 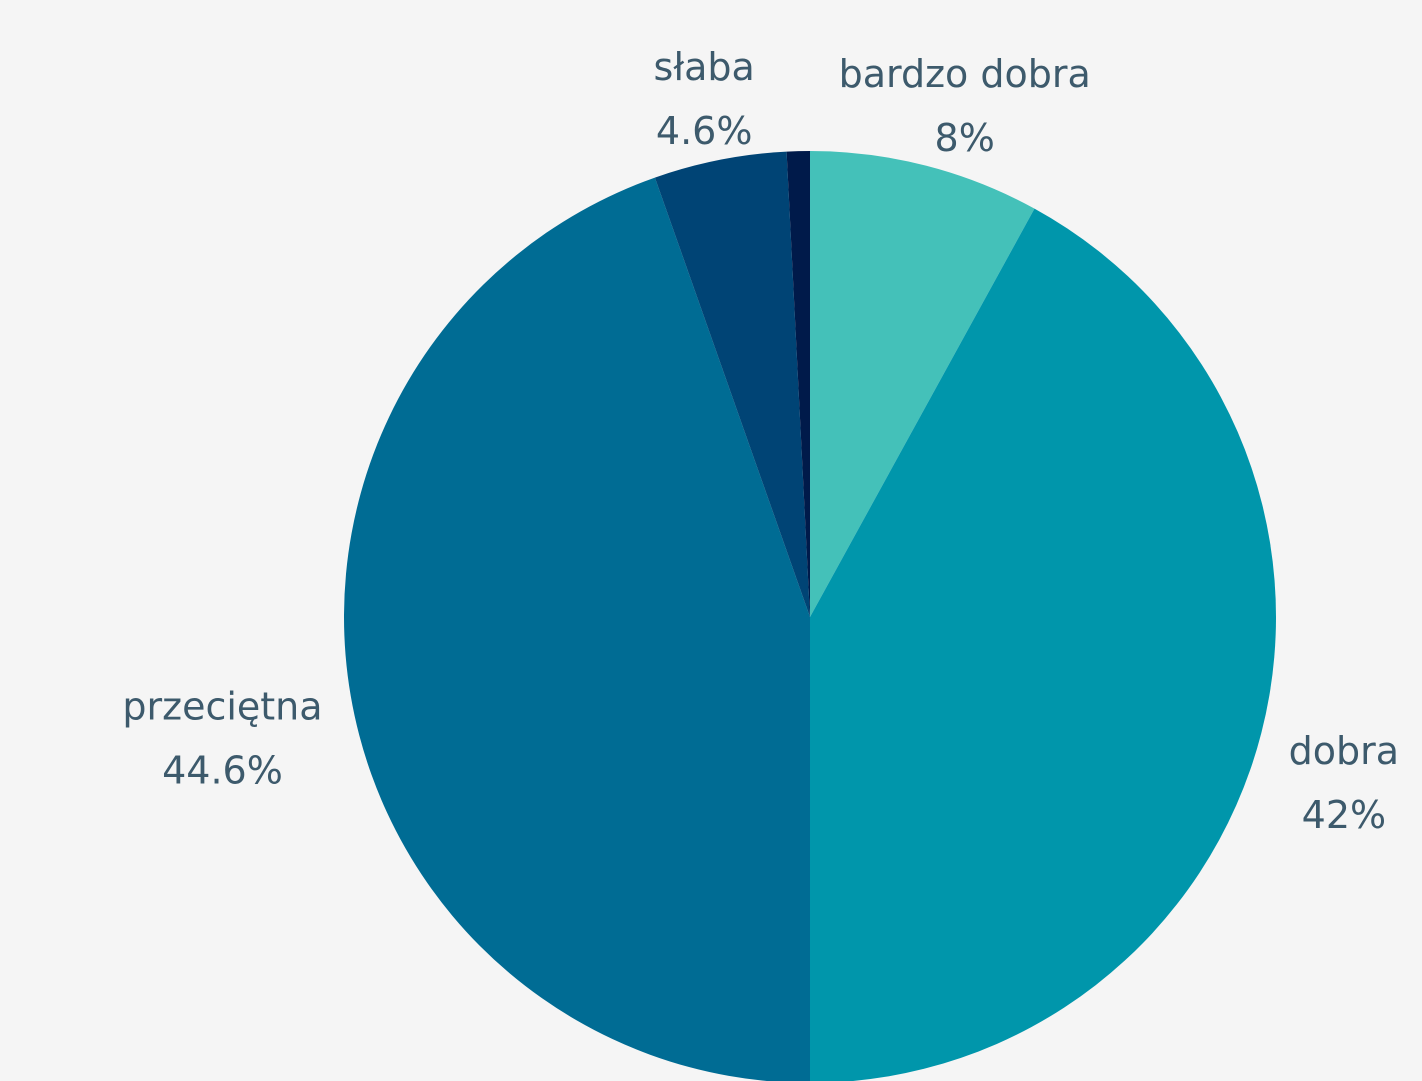 I want to click on slice-value: 44.6%, so click(x=222, y=770).